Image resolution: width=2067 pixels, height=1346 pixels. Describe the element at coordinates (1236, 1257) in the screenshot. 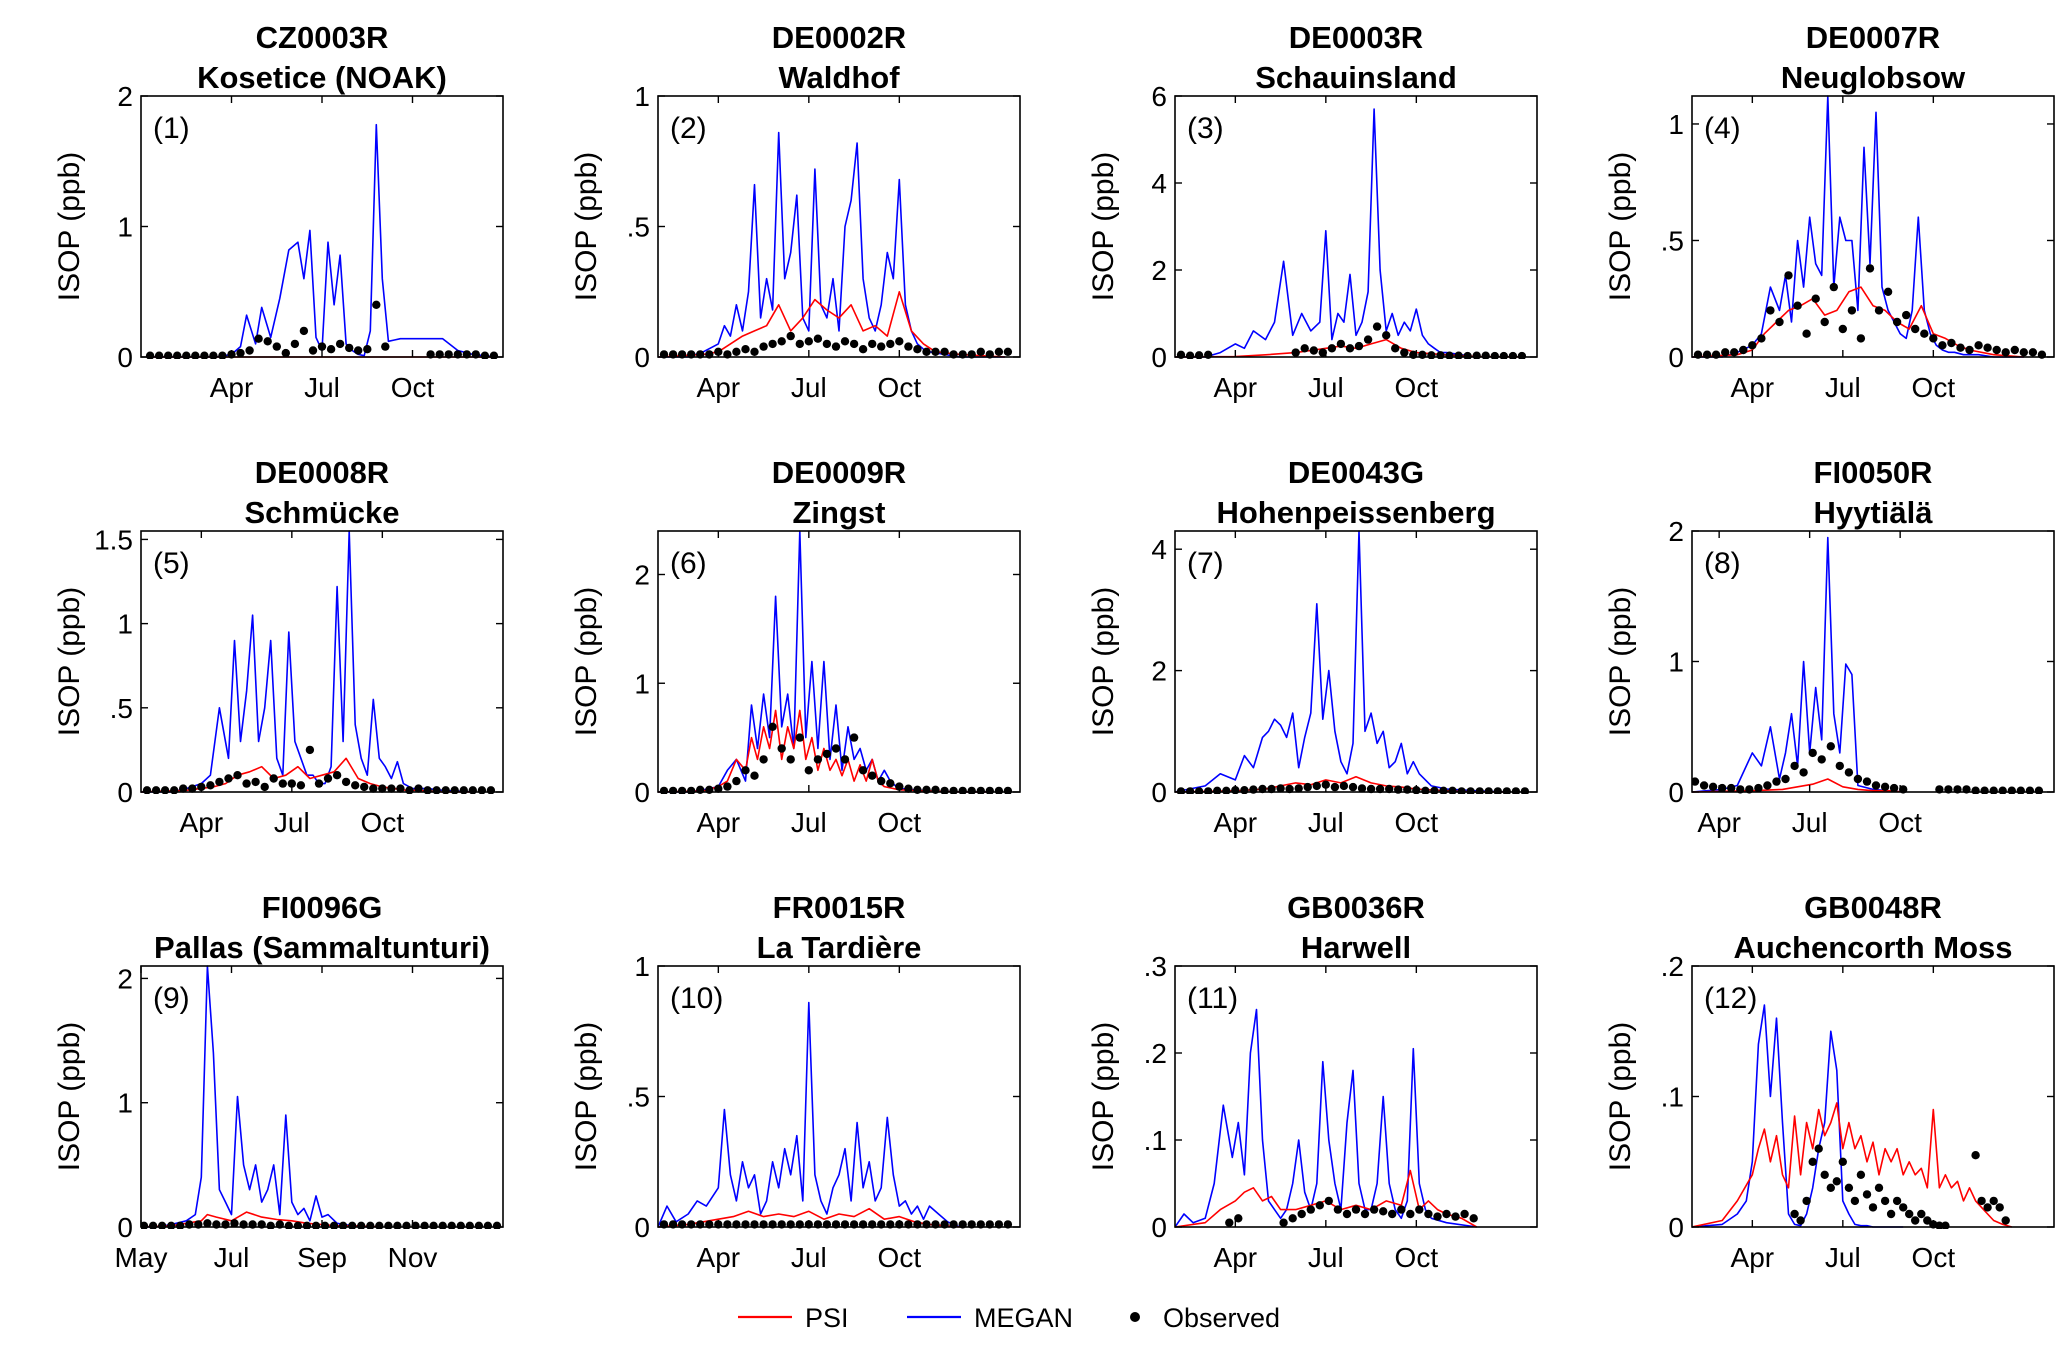

I see `x-tick-label: Apr` at that location.